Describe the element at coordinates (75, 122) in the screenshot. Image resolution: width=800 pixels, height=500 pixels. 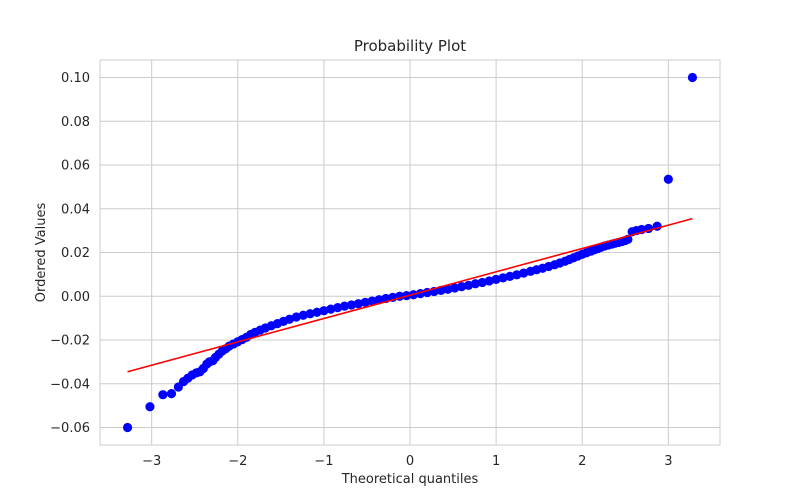
I see `y-tick-label: 0.08` at that location.